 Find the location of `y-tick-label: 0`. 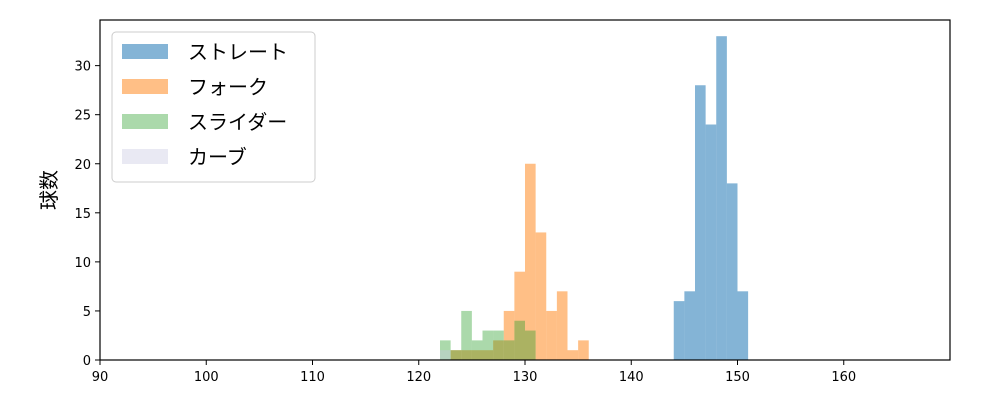

y-tick-label: 0 is located at coordinates (87, 361).